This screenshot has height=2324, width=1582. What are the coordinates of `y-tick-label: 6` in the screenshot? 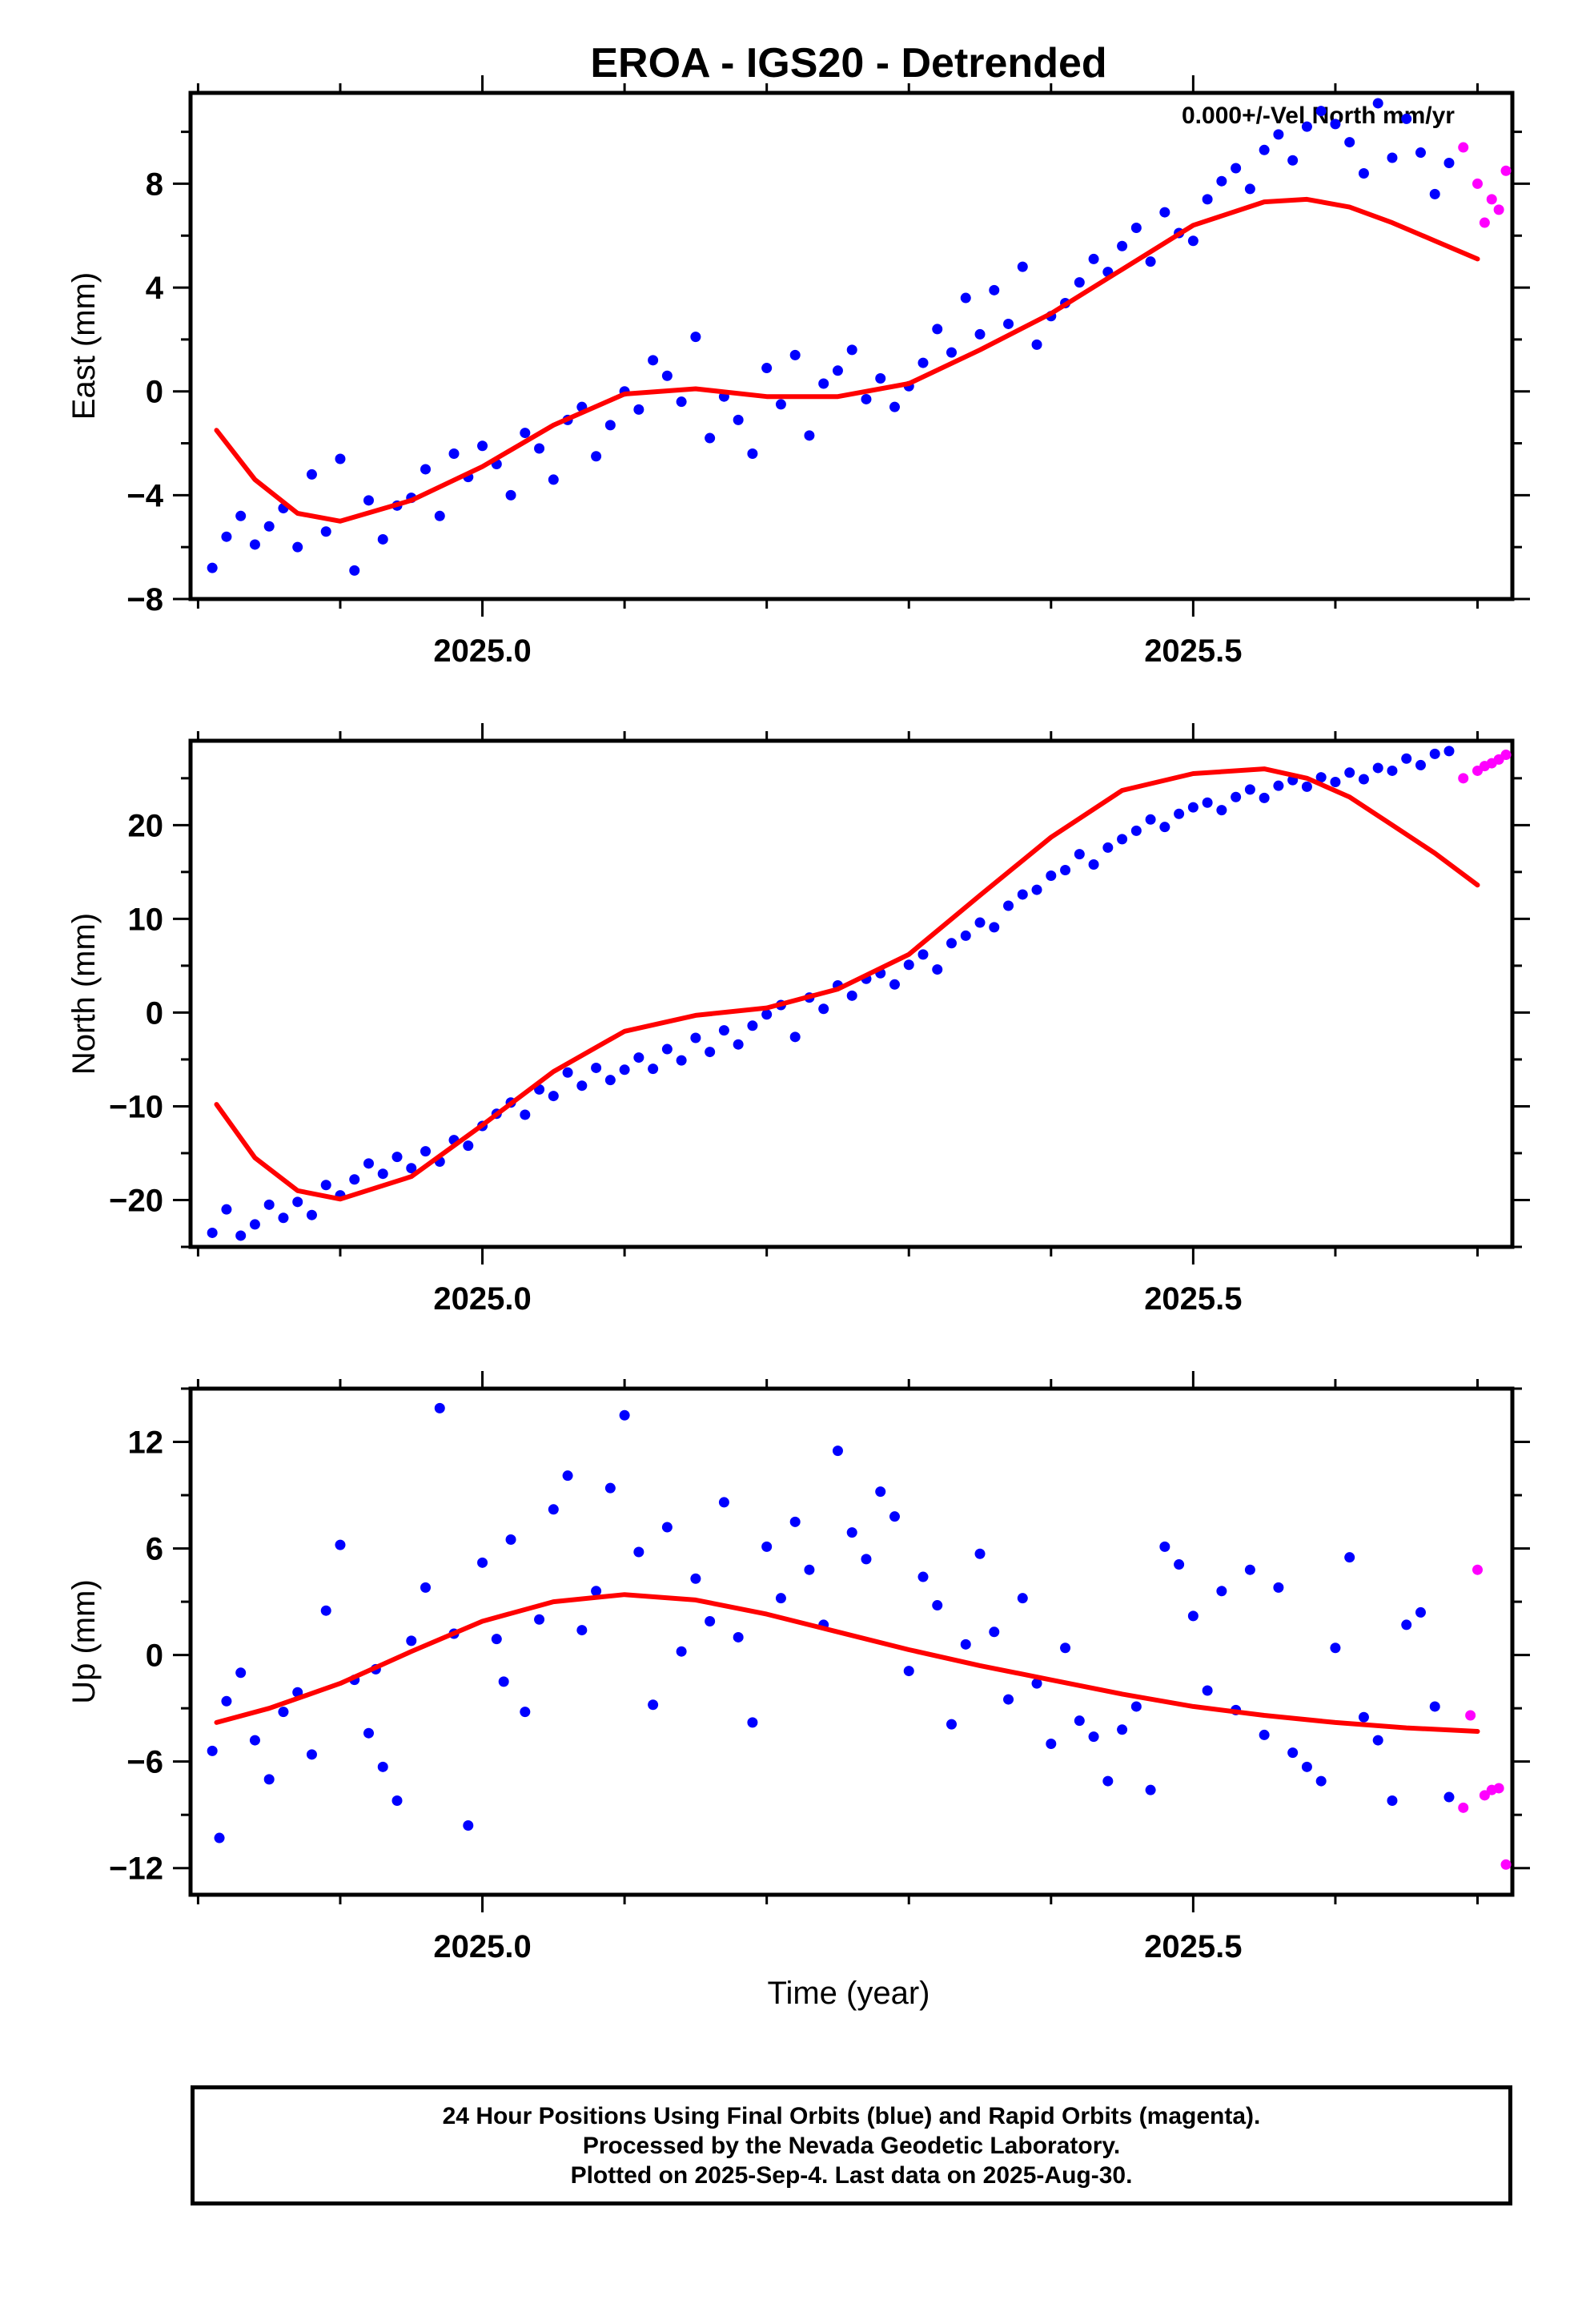 It's located at (154, 1550).